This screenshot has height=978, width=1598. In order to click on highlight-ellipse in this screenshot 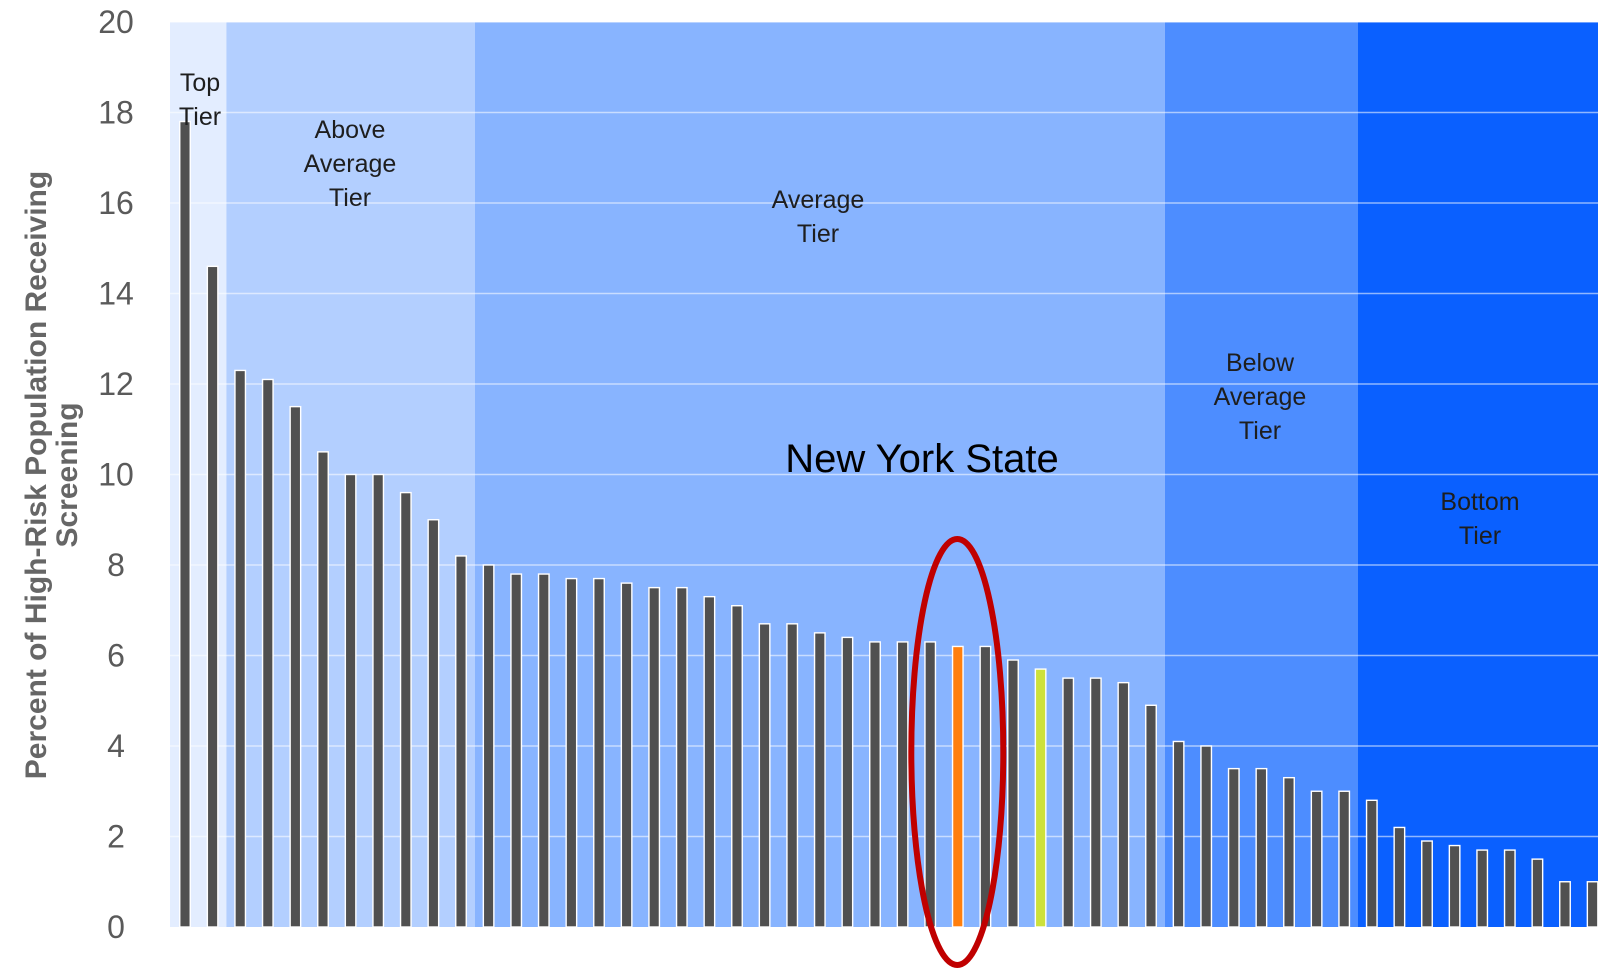, I will do `click(957, 752)`.